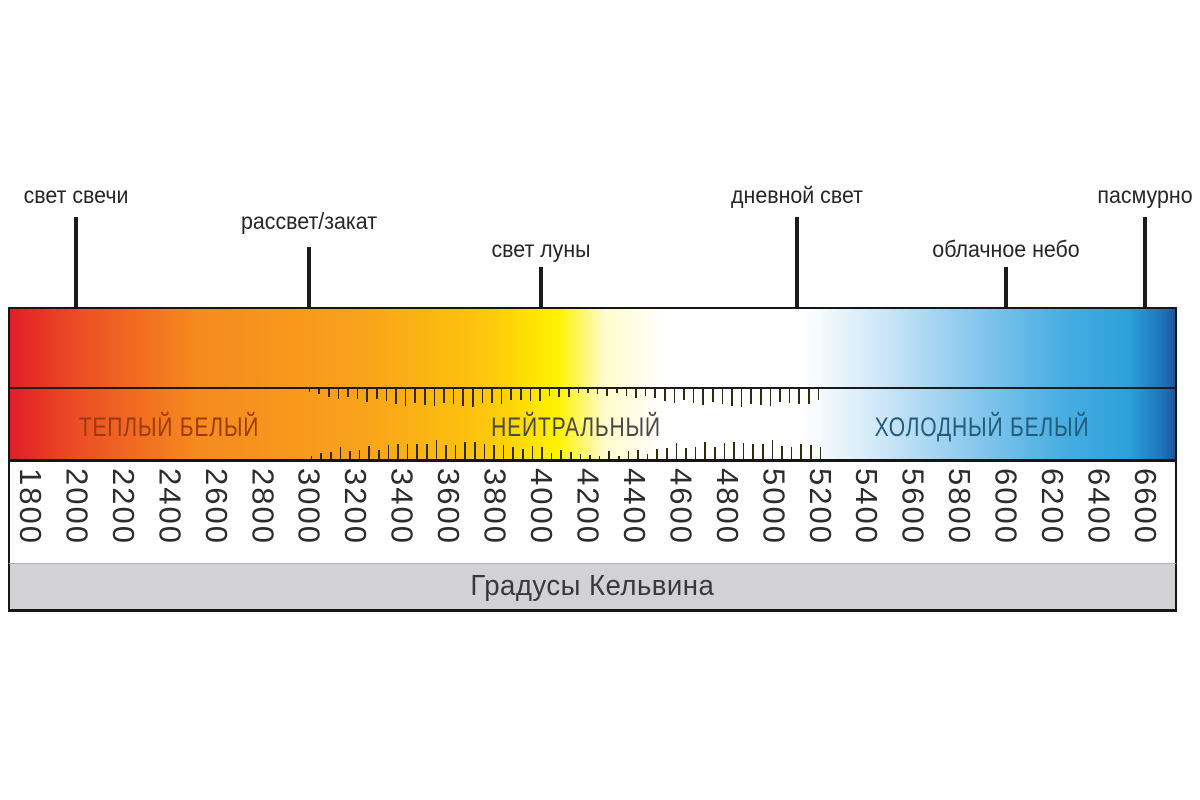  What do you see at coordinates (982, 427) in the screenshot?
I see `zone-label: ХОЛОДНЫЙ БЕЛЫЙ` at bounding box center [982, 427].